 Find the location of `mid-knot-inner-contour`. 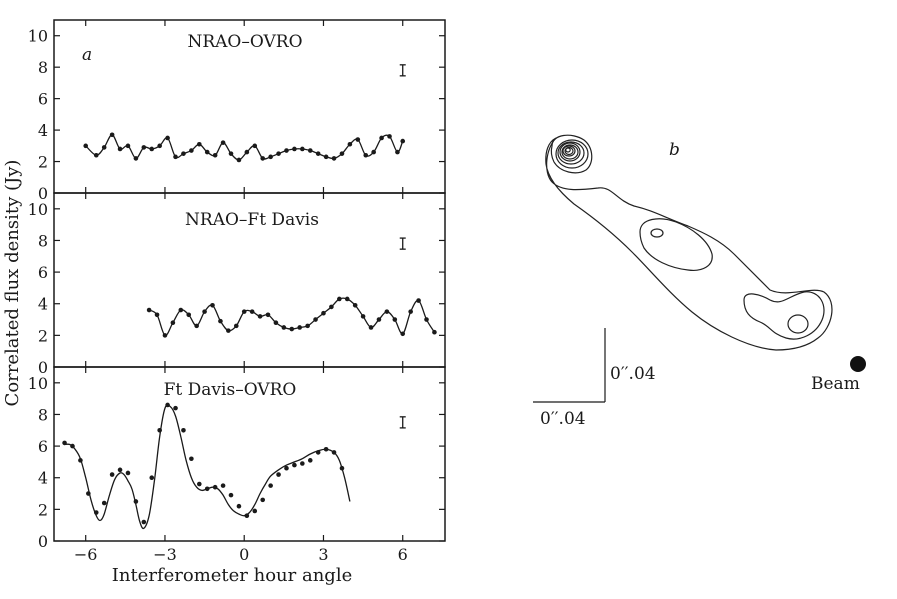

mid-knot-inner-contour is located at coordinates (657, 233).